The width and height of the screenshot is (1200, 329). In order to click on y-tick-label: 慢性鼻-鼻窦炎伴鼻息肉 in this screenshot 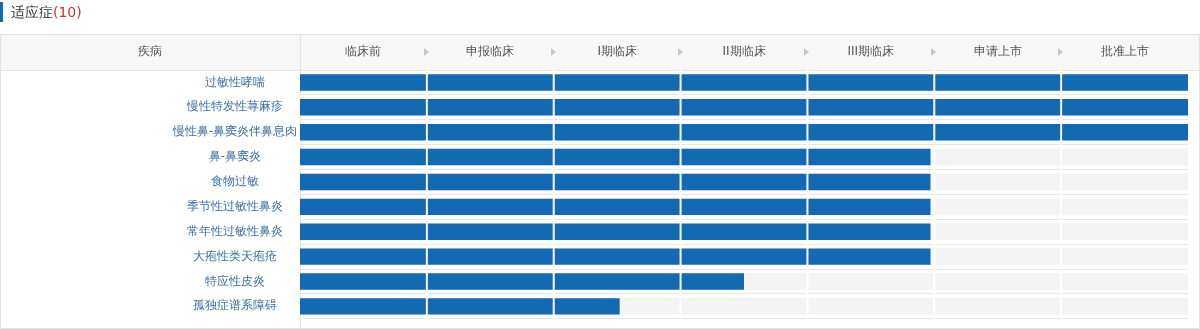, I will do `click(234, 131)`.